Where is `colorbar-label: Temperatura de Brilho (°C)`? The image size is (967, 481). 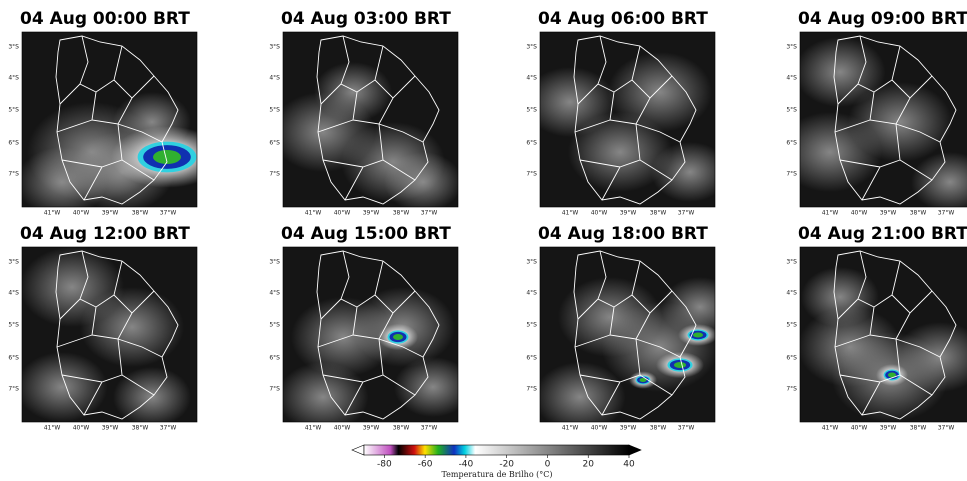
colorbar-label: Temperatura de Brilho (°C) is located at coordinates (496, 474).